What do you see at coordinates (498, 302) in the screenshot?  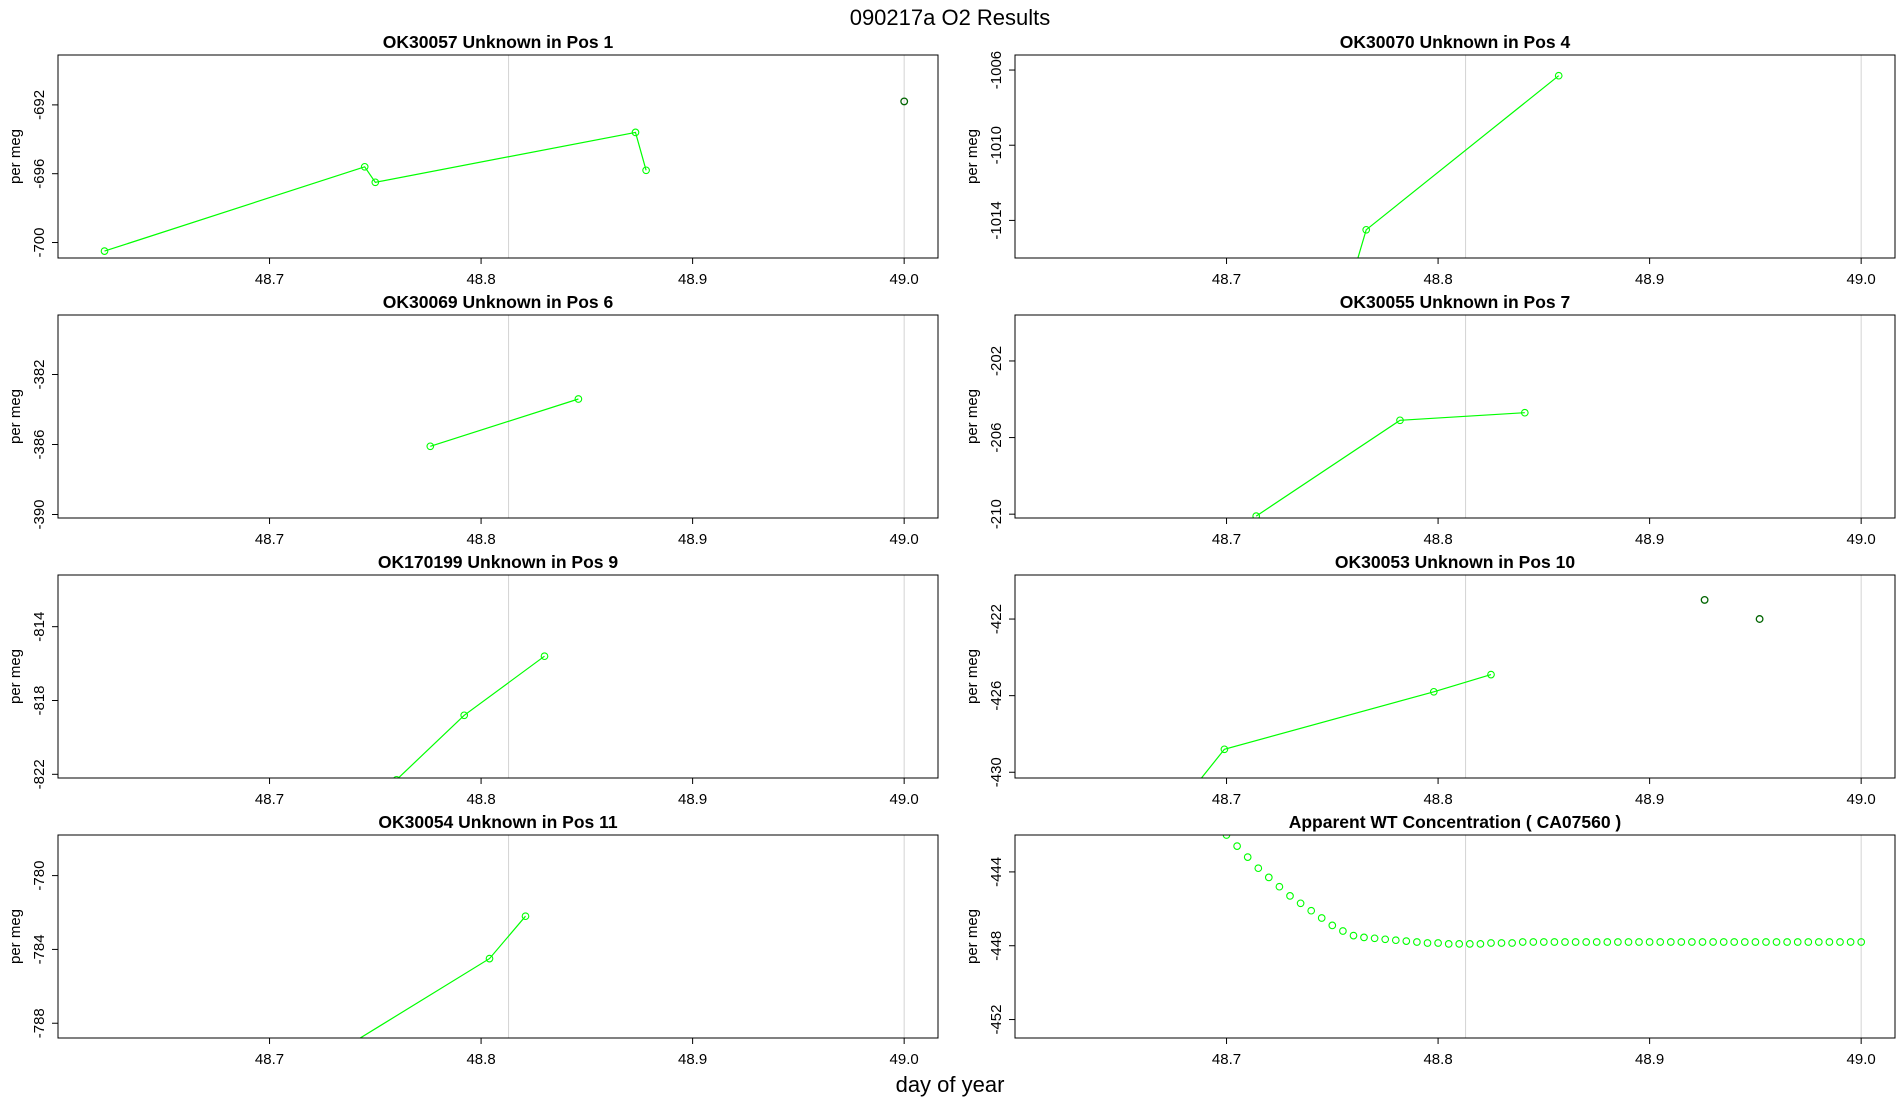 I see `panel-title: OK30069 Unknown in Pos 6` at bounding box center [498, 302].